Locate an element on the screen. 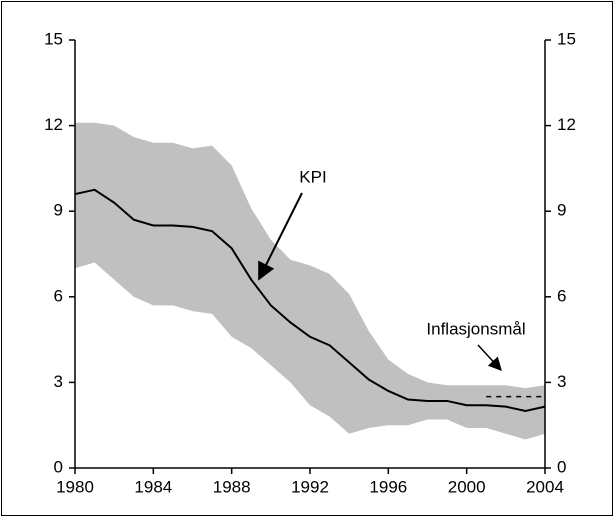 The width and height of the screenshot is (614, 517). x-tick-label: 1980 is located at coordinates (75, 486).